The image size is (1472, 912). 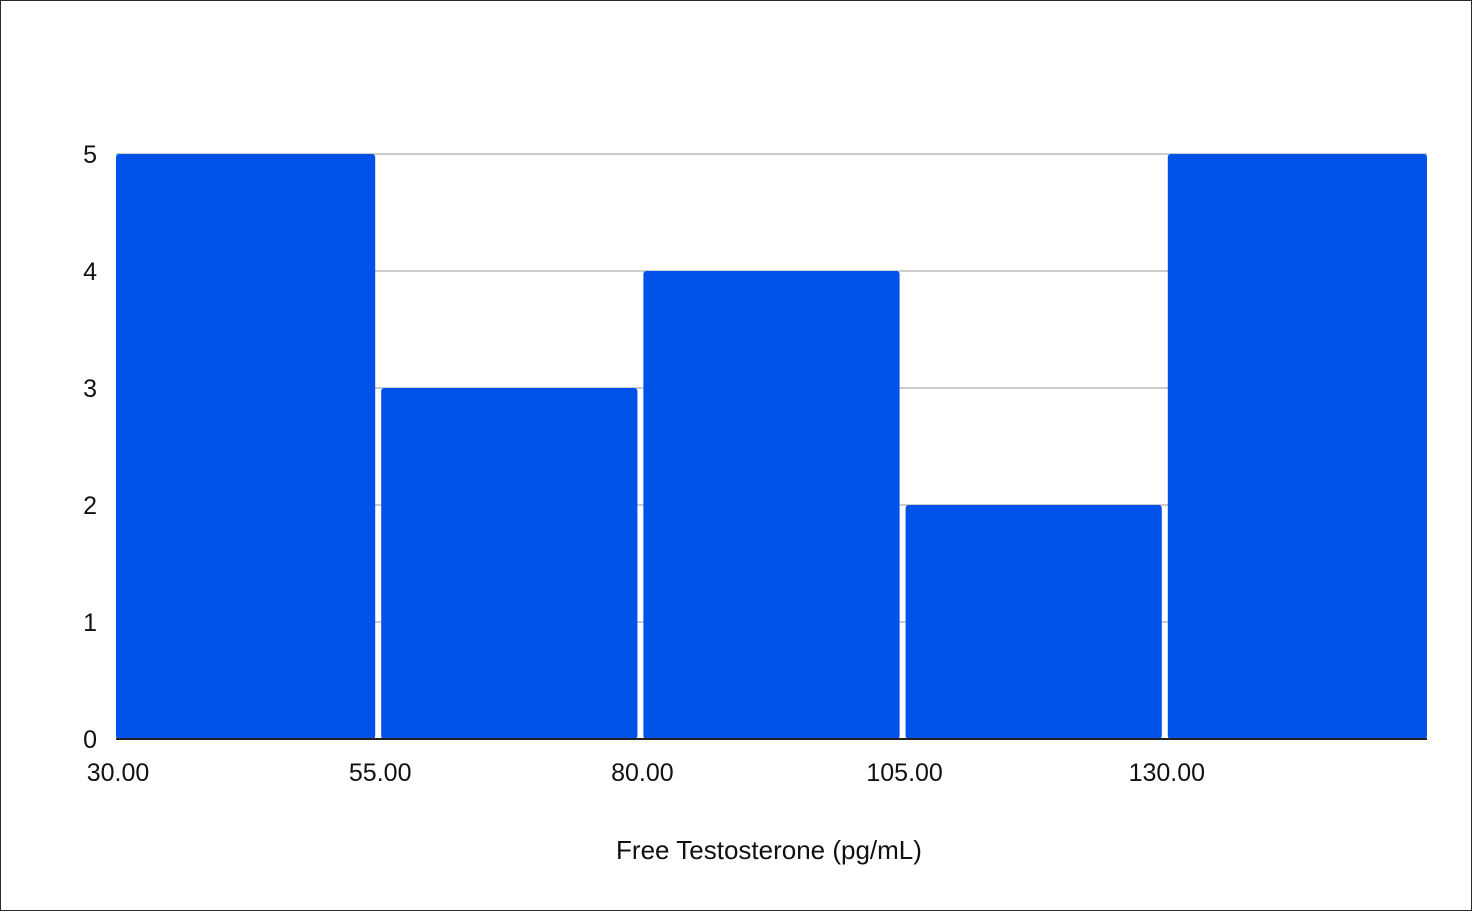 I want to click on x-tick-label-105: 105.00, so click(x=904, y=773).